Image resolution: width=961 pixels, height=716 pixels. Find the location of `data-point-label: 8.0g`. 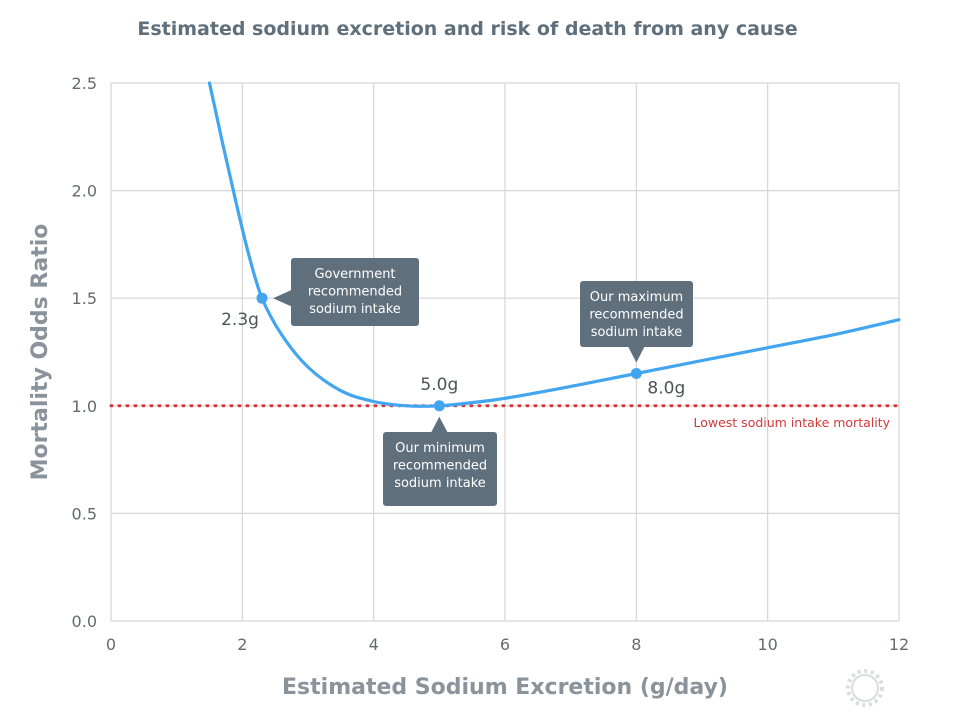

data-point-label: 8.0g is located at coordinates (666, 389).